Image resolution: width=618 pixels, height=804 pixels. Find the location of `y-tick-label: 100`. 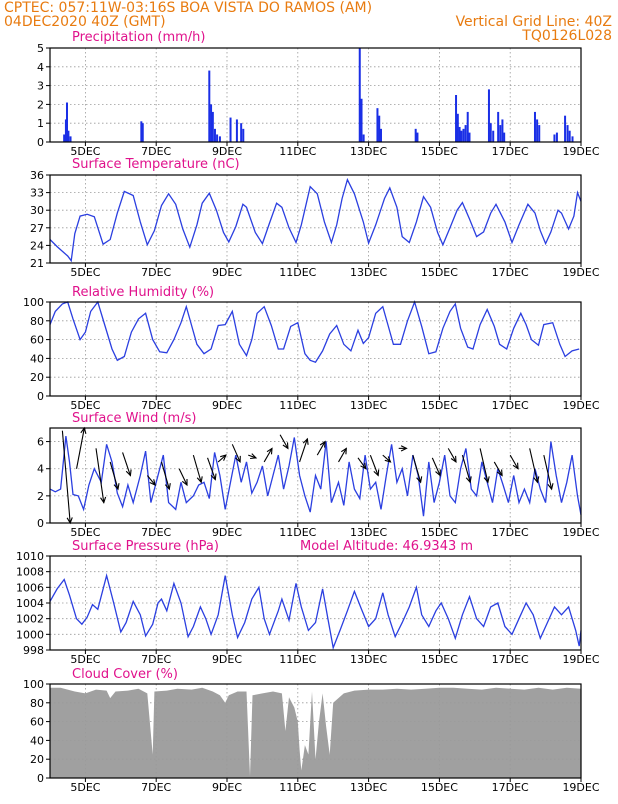

y-tick-label: 100 is located at coordinates (33, 684).